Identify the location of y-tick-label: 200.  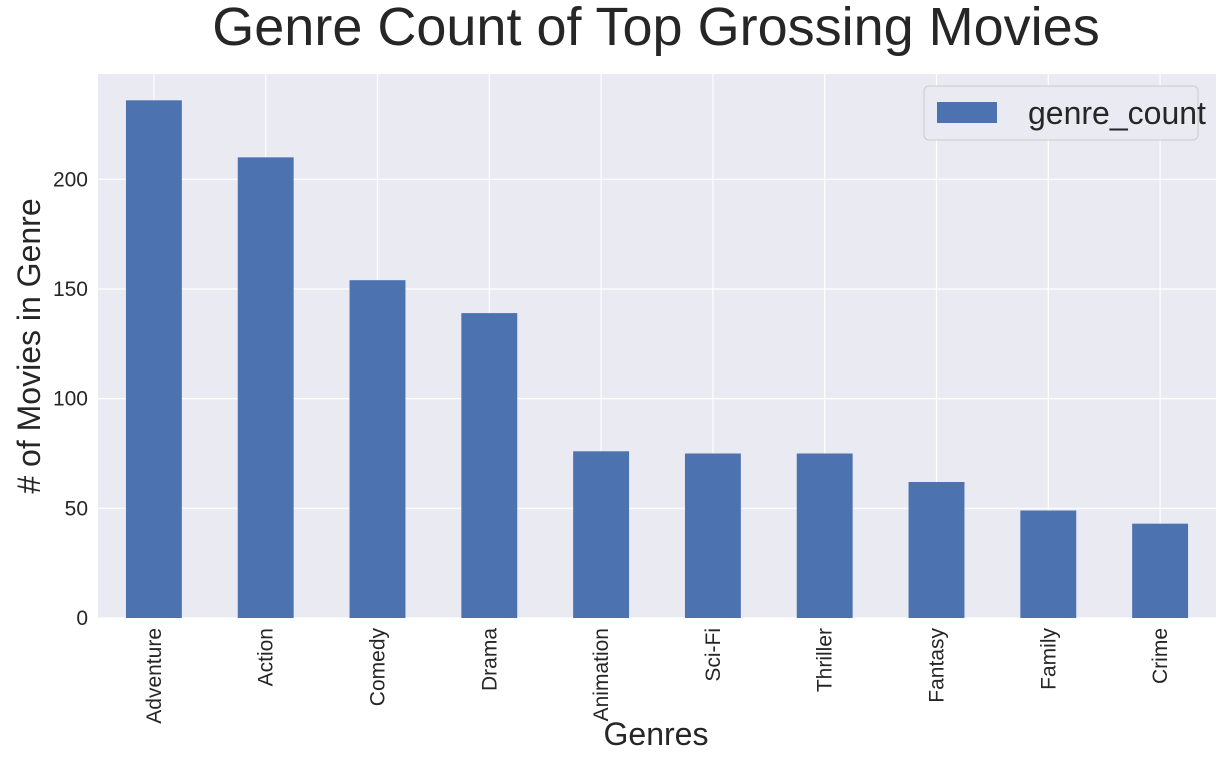
(70, 179).